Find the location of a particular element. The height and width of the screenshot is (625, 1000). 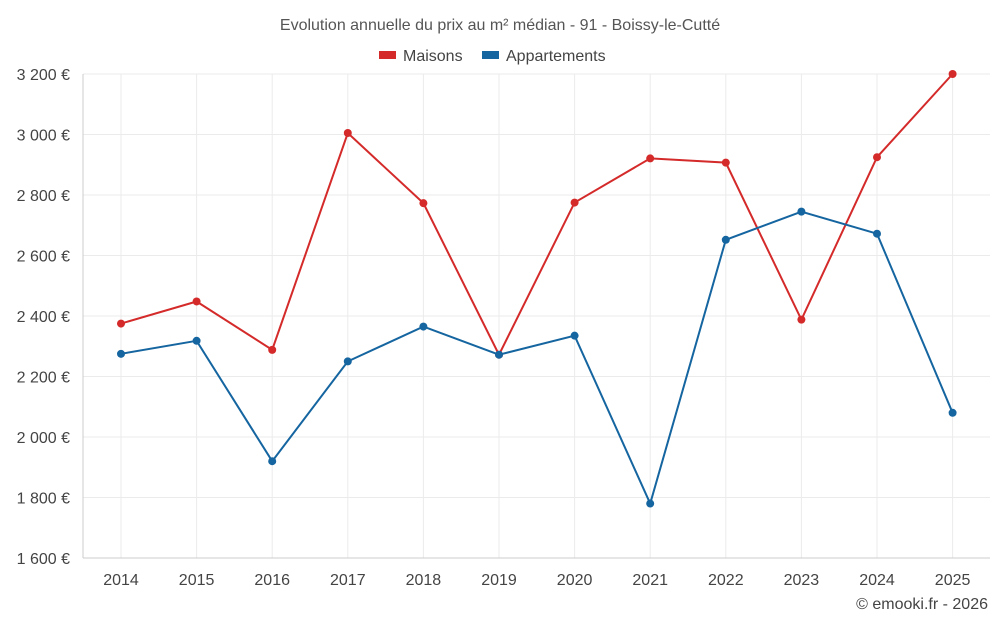

legend-label-appartements: Appartements is located at coordinates (556, 56).